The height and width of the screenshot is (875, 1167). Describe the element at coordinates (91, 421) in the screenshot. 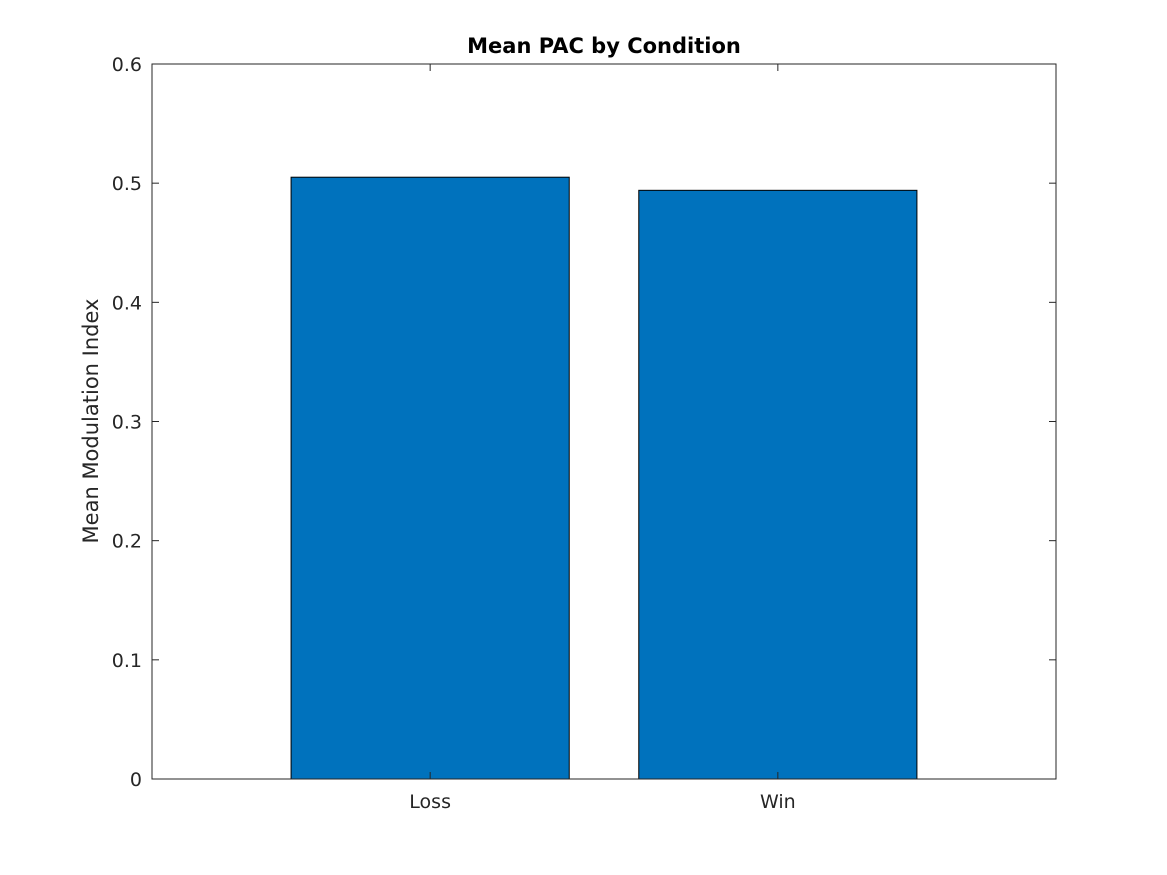

I see `y-axis-label: Mean Modulation Index` at that location.